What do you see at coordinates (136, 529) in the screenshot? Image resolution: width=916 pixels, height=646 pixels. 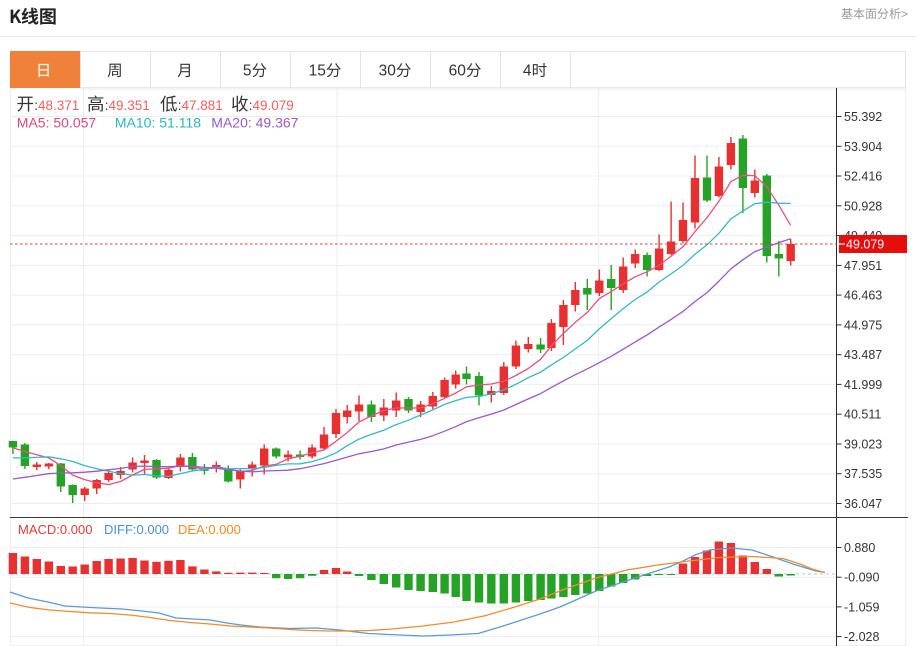 I see `svg-text: DIFF:0.000` at bounding box center [136, 529].